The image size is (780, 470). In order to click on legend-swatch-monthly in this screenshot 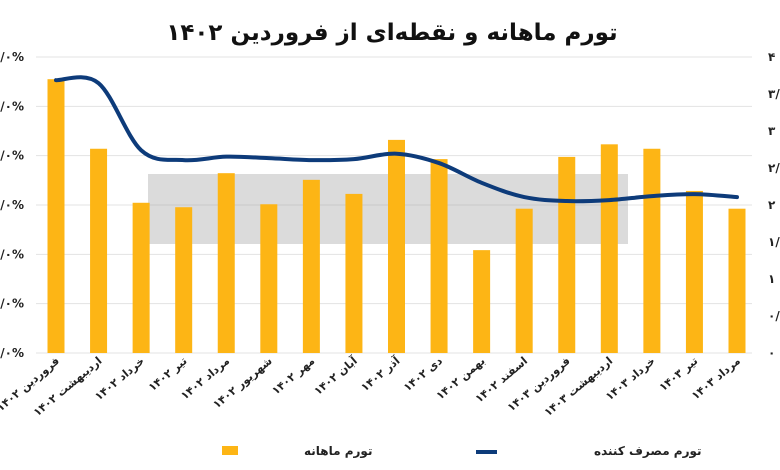, I will do `click(230, 450)`.